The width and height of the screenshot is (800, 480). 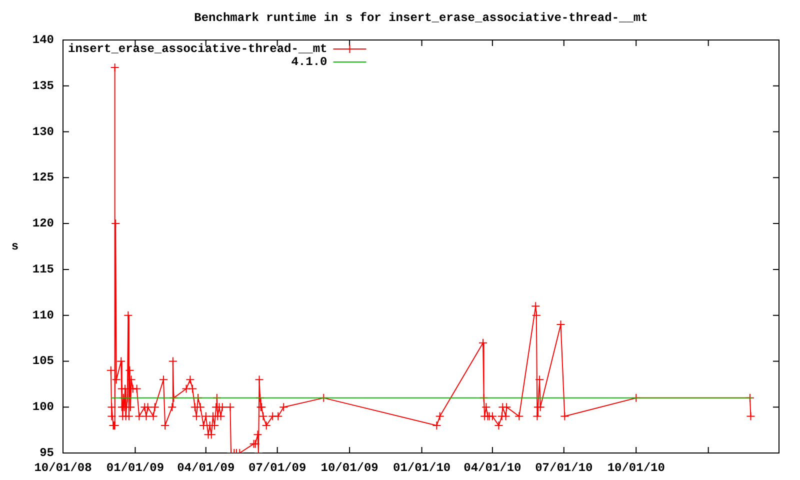 What do you see at coordinates (43, 40) in the screenshot?
I see `y-tick-label: 140` at bounding box center [43, 40].